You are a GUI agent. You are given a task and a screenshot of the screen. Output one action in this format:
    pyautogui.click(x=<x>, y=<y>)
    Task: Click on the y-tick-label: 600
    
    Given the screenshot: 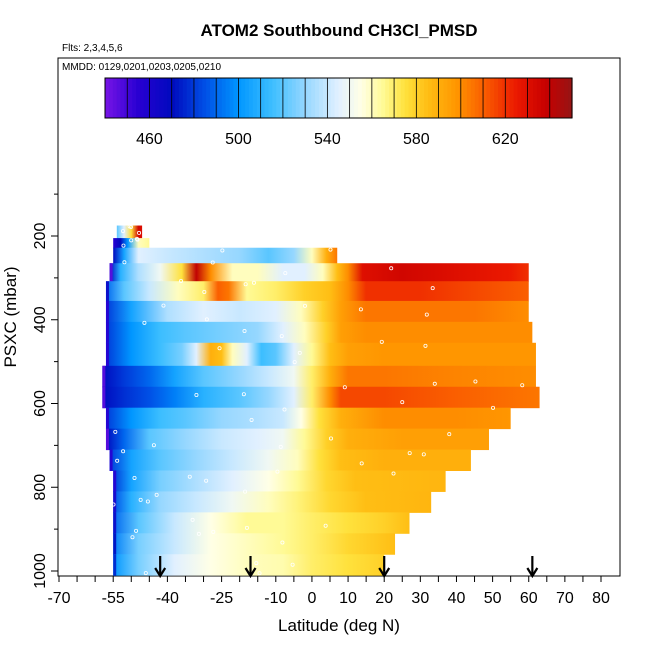 What is the action you would take?
    pyautogui.click(x=40, y=403)
    